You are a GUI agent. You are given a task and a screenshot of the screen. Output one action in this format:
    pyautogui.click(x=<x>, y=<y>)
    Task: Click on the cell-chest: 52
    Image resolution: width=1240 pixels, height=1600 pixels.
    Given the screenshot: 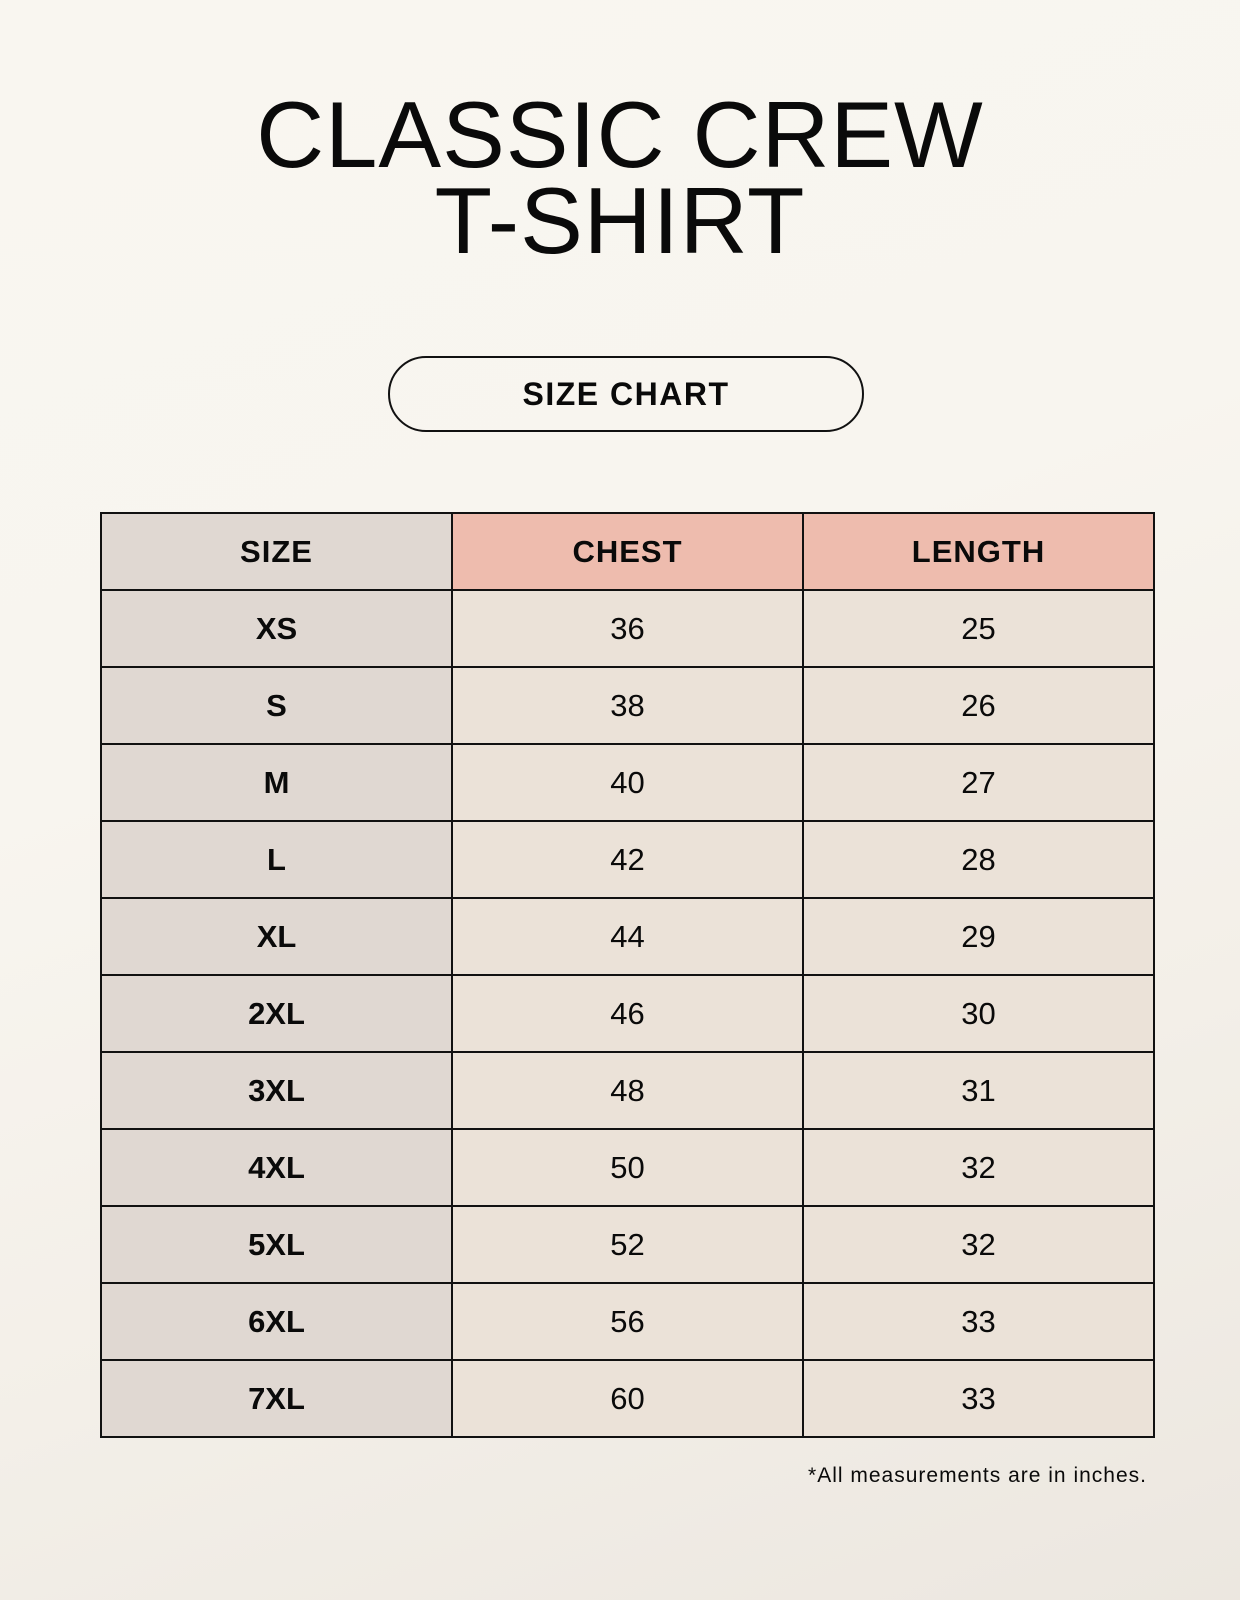 What is the action you would take?
    pyautogui.click(x=627, y=1244)
    